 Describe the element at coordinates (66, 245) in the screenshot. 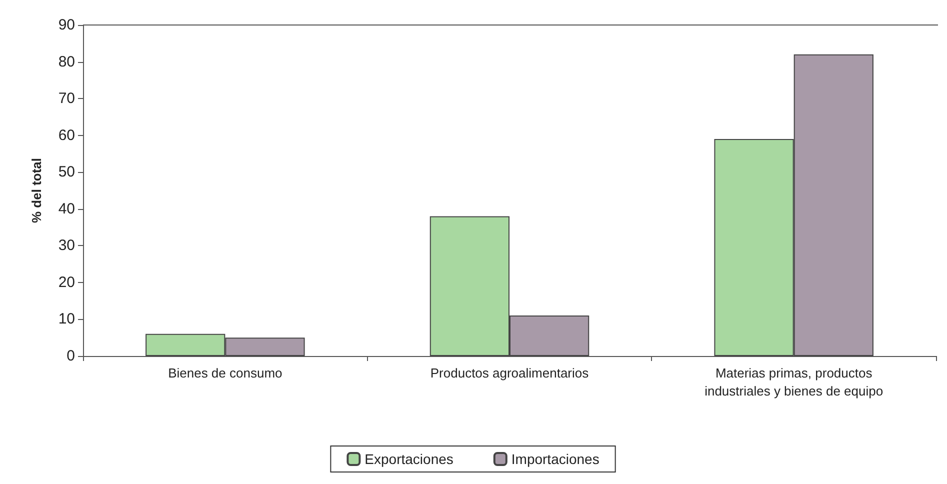

I see `y-tick-label: 30` at that location.